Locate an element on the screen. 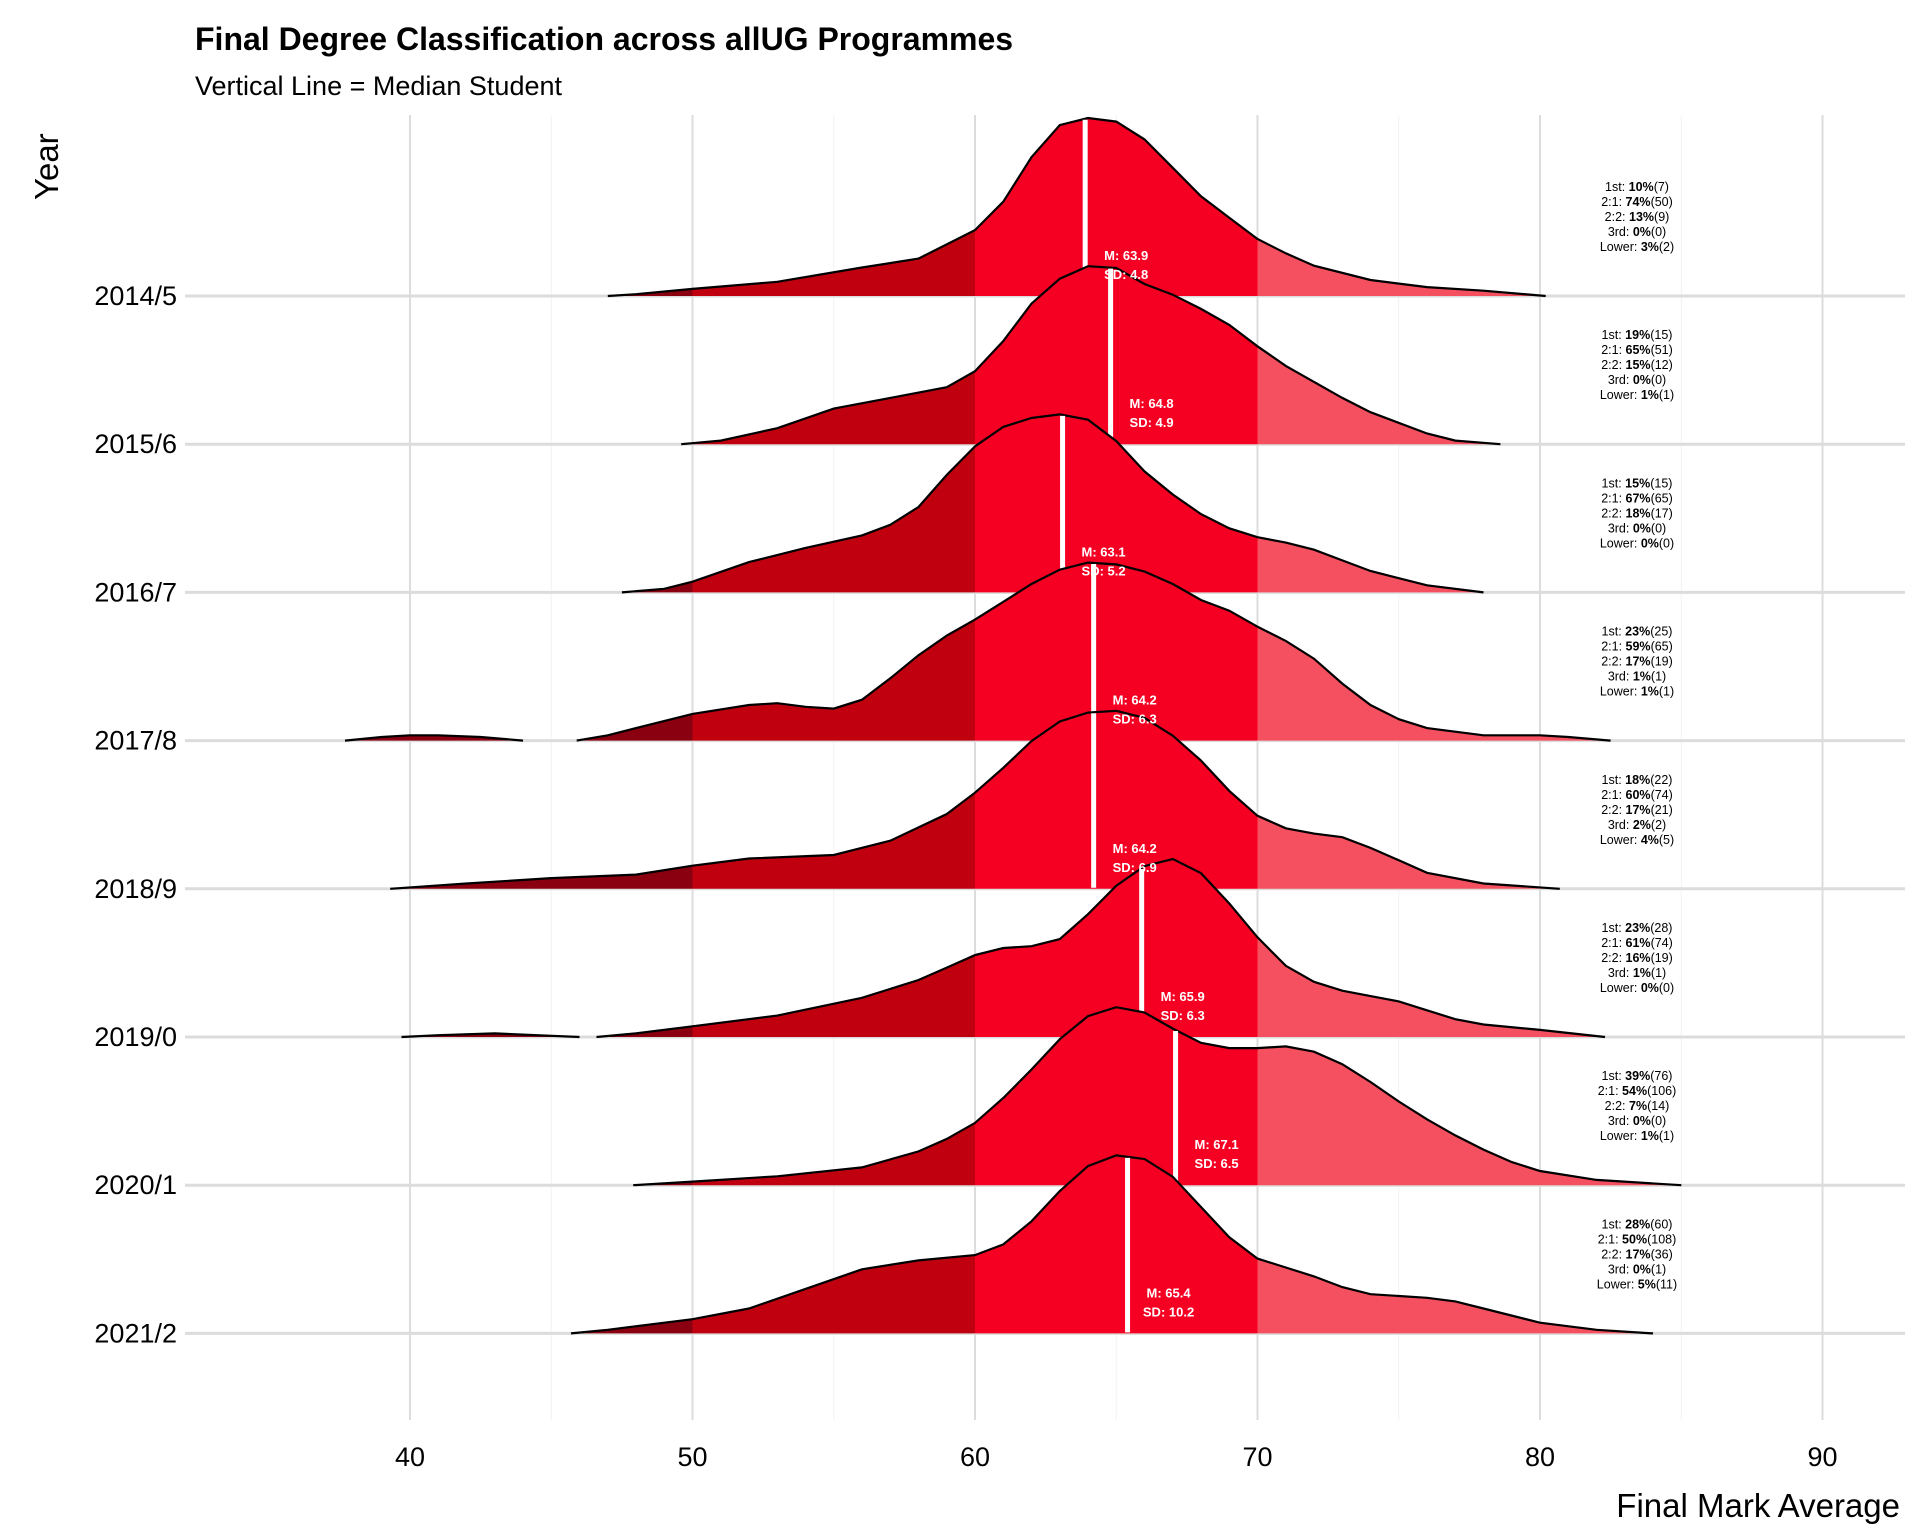 This screenshot has height=1536, width=1920. class-count: (7) is located at coordinates (1661, 187).